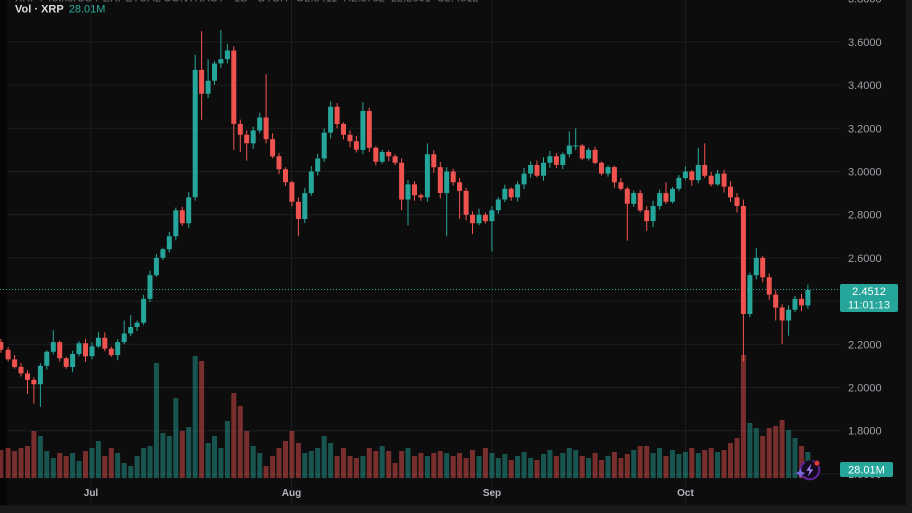 The height and width of the screenshot is (513, 912). What do you see at coordinates (865, 389) in the screenshot?
I see `svg-text: 2.0000` at bounding box center [865, 389].